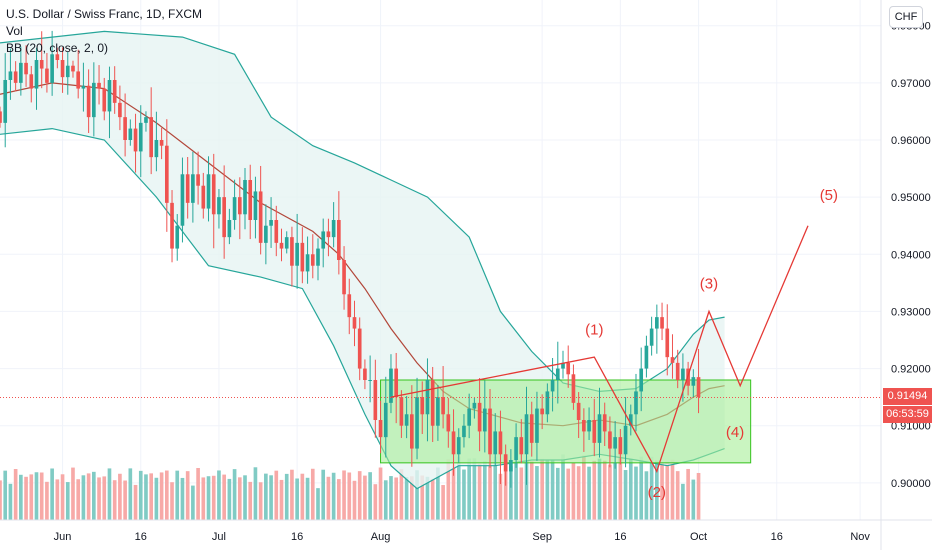 This screenshot has height=550, width=932. I want to click on currency-button: CHF, so click(906, 17).